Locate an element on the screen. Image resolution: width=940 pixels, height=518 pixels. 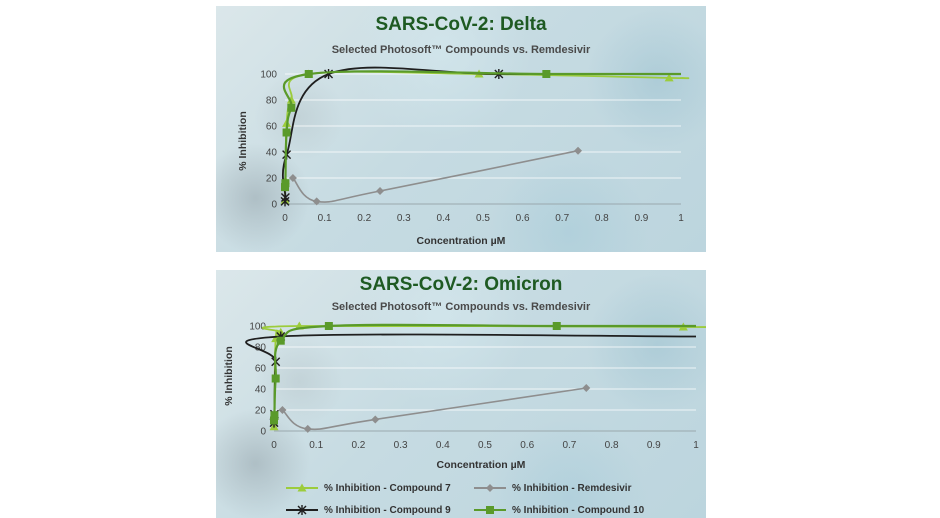
chart-title: SARS-CoV-2: Delta is located at coordinates (460, 24).